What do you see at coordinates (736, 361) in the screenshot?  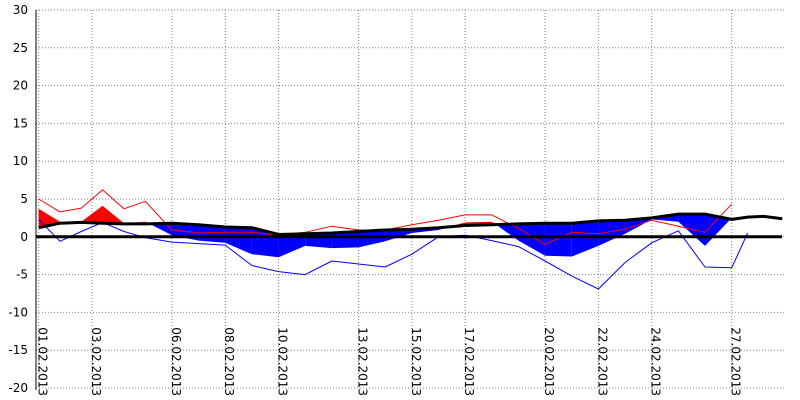 I see `x-tick-label: 27.02.2013` at bounding box center [736, 361].